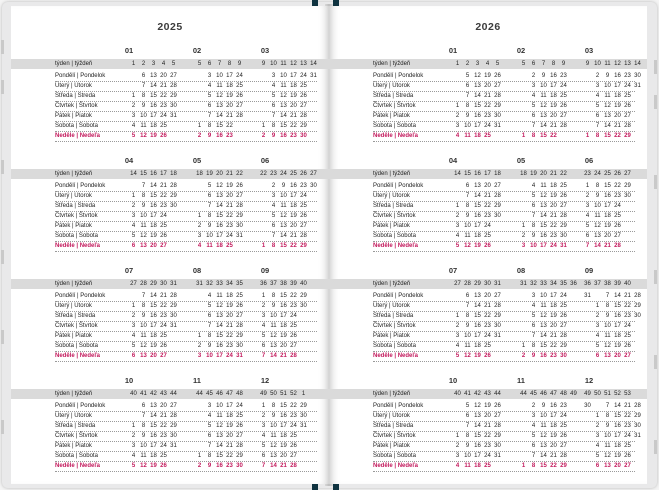  What do you see at coordinates (229, 356) in the screenshot?
I see `day-number: 24` at bounding box center [229, 356].